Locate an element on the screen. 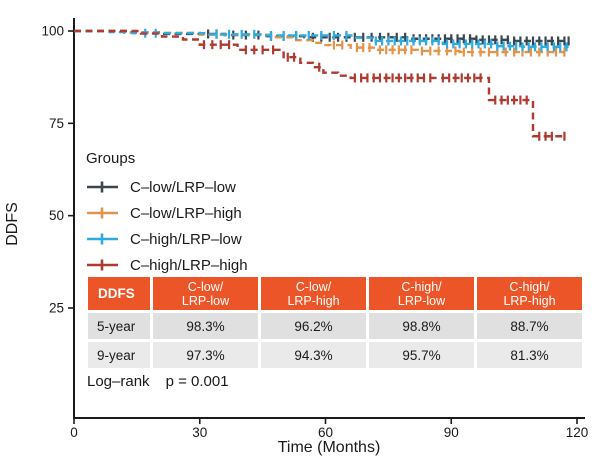 The width and height of the screenshot is (600, 463). x-tick-label: 0 is located at coordinates (74, 432).